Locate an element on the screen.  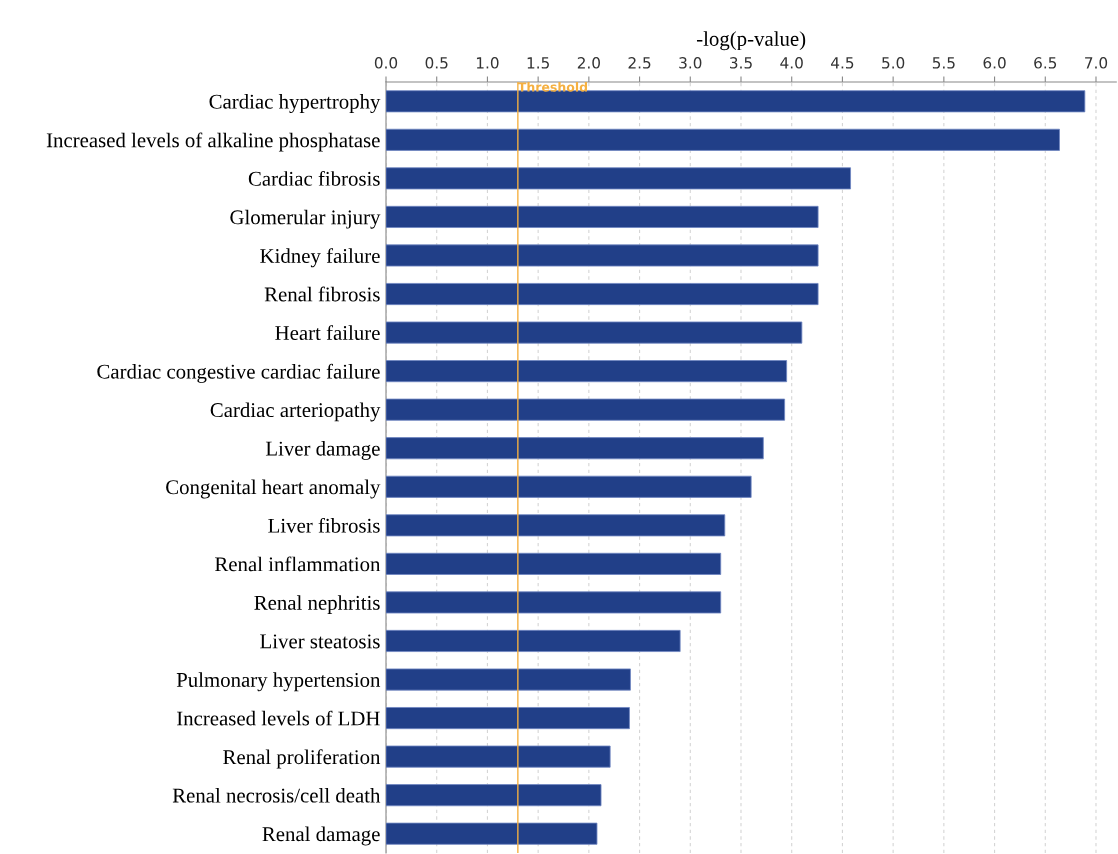
y-tick-label: Cardiac hypertrophy is located at coordinates (295, 103).